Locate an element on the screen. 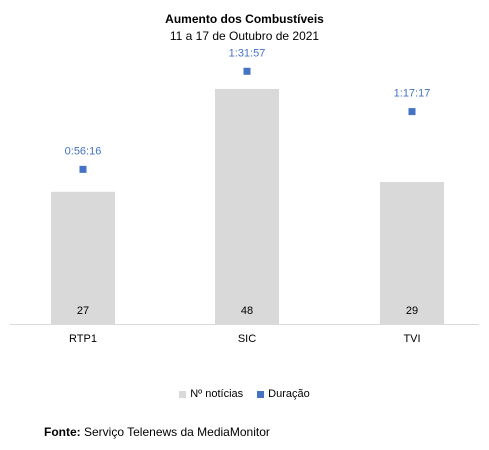  bar-label-sic: 48 is located at coordinates (247, 311).